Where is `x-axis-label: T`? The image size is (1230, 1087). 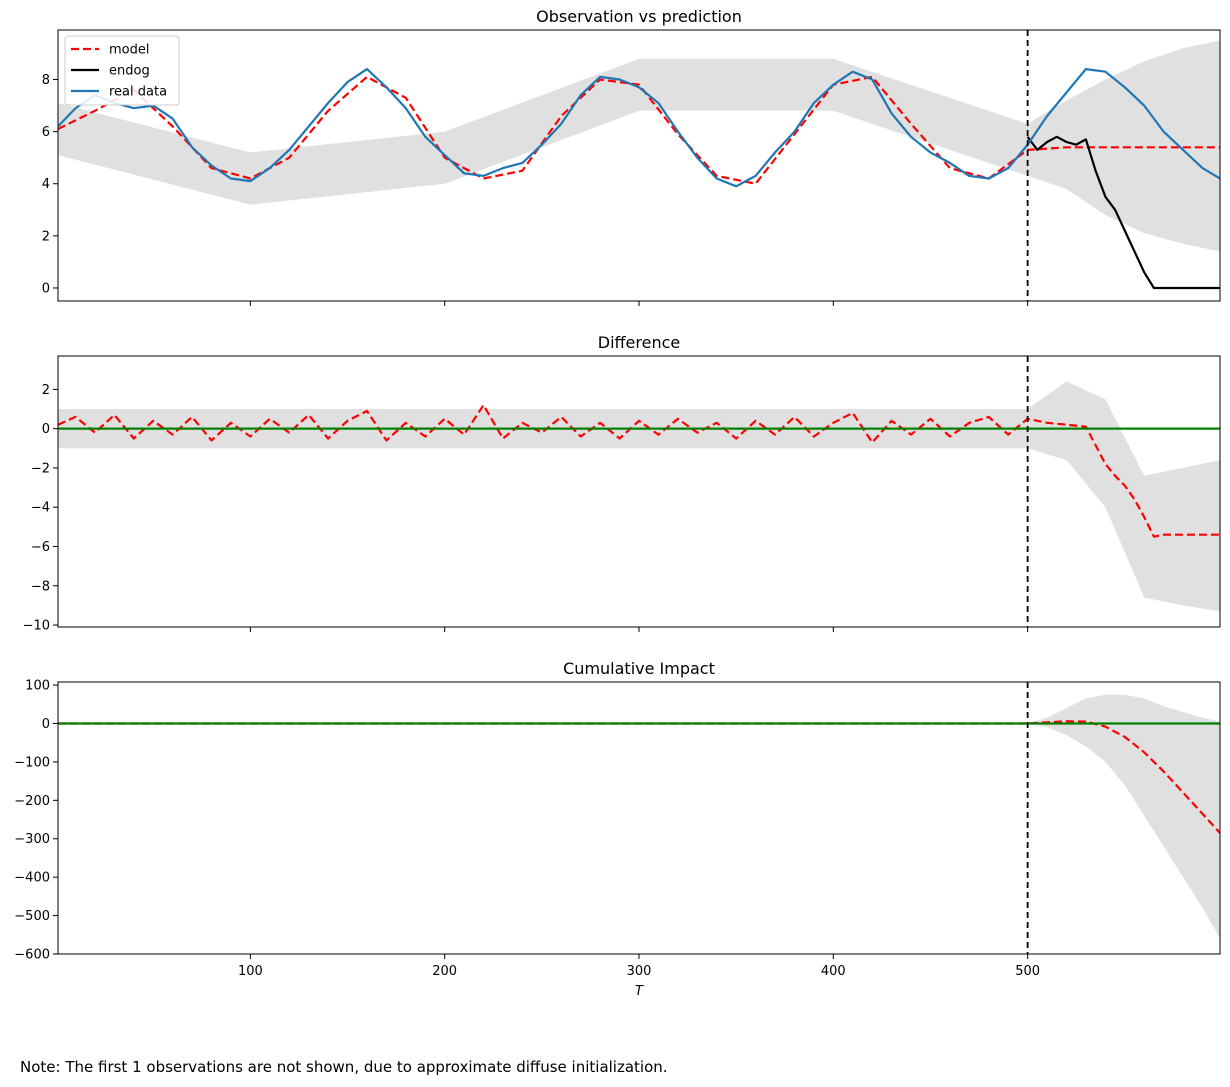
x-axis-label: T is located at coordinates (639, 991).